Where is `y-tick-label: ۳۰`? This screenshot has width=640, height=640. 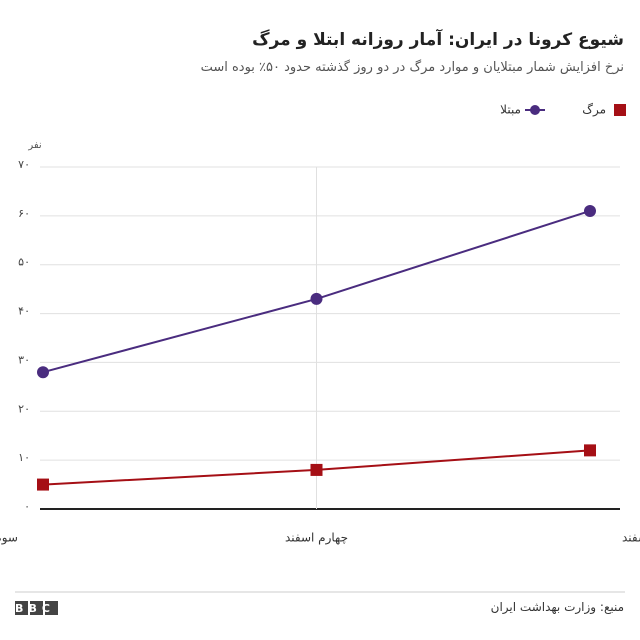
y-tick-label: ۳۰ is located at coordinates (24, 359).